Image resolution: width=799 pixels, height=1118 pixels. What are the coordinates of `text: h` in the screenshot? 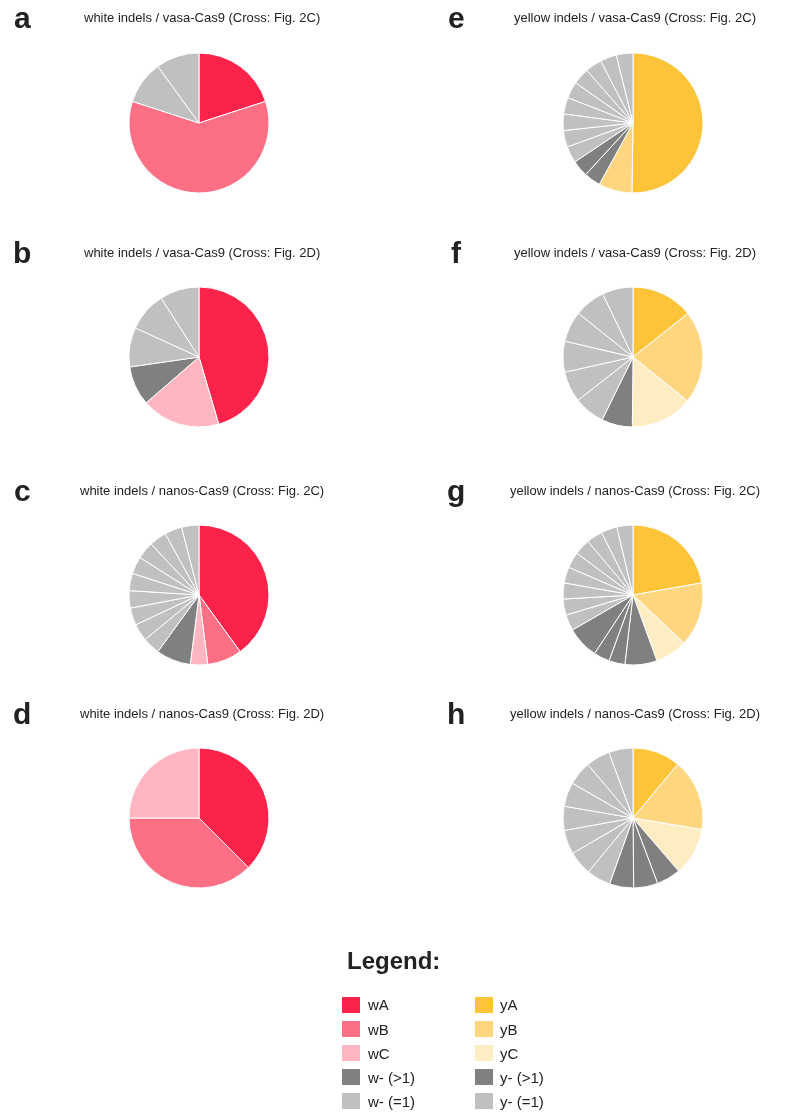 It's located at (456, 713).